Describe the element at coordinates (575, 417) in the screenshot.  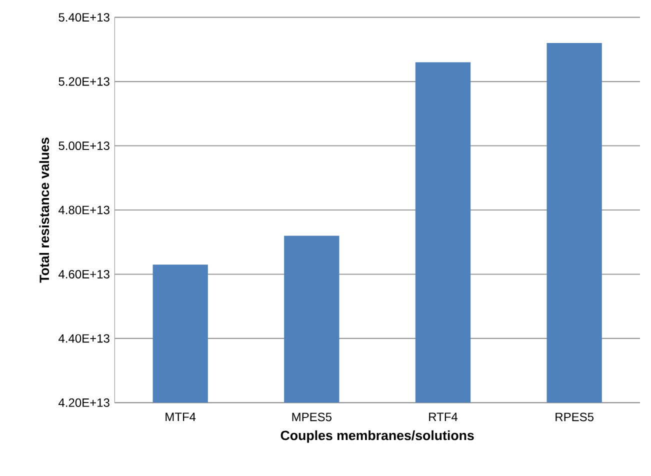
I see `x-tick-label: RPES5` at that location.